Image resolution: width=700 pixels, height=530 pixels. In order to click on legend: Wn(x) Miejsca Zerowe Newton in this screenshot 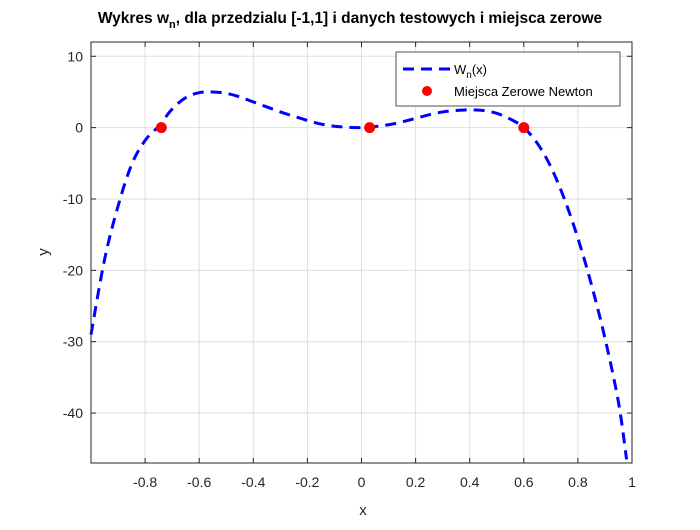, I will do `click(508, 79)`.